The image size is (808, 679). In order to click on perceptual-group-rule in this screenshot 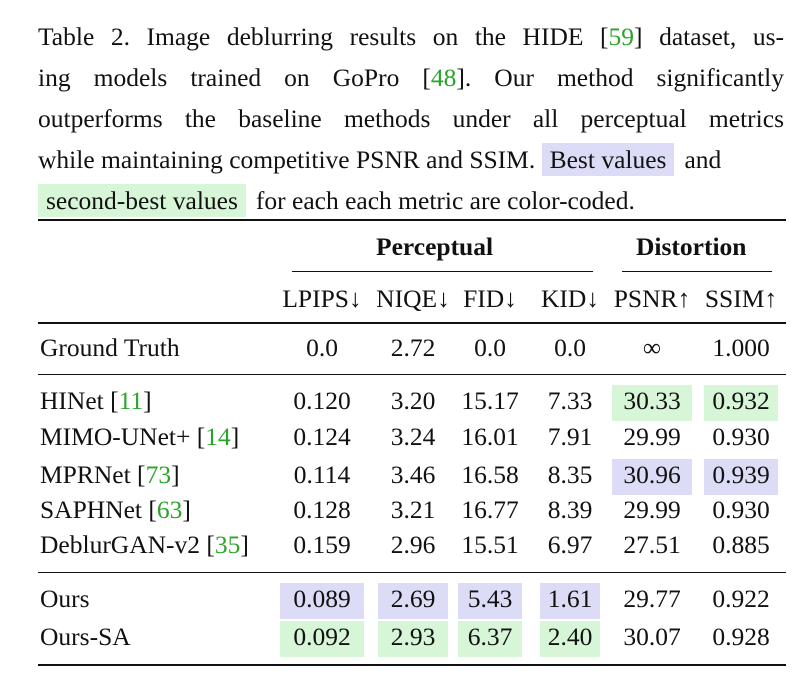, I will do `click(442, 272)`.